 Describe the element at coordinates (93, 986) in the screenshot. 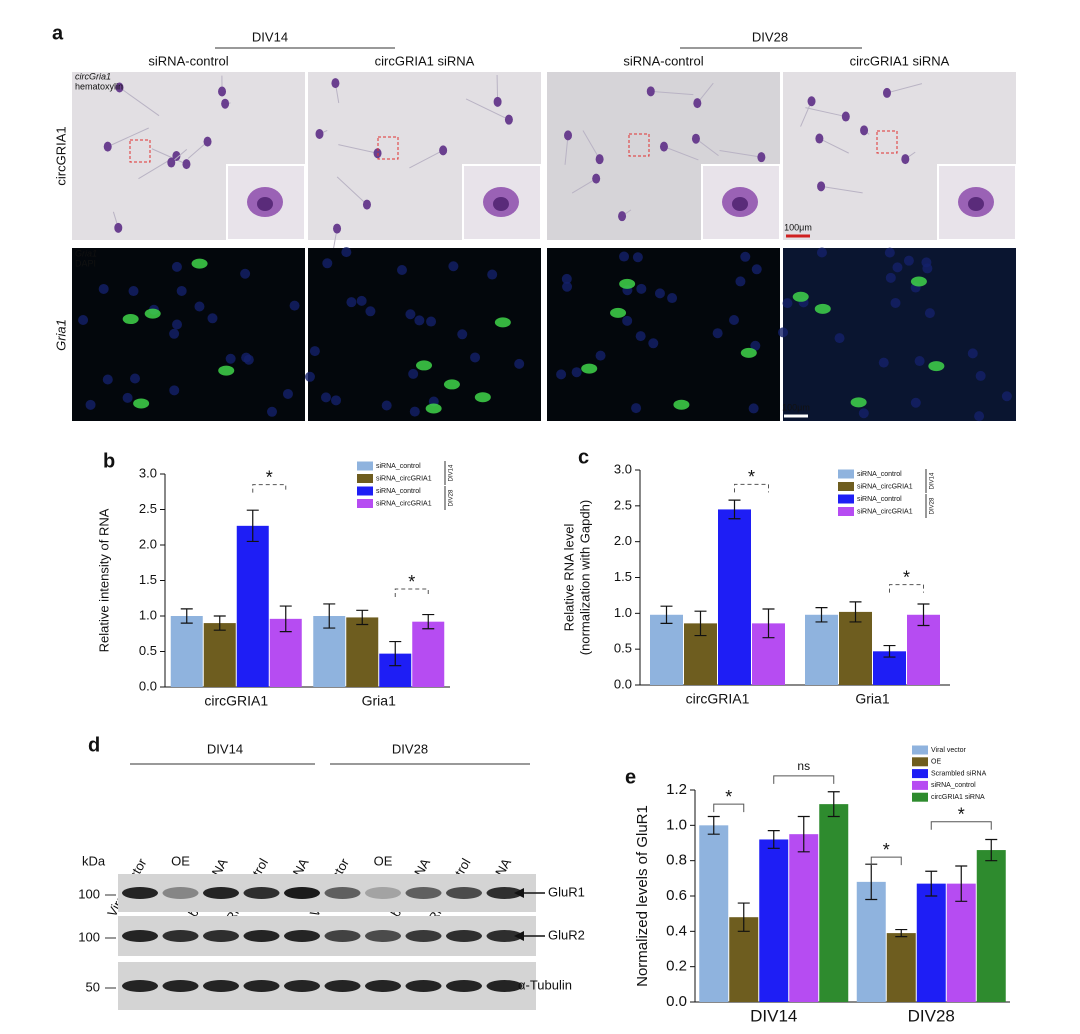

I see `marker-label: 50` at that location.